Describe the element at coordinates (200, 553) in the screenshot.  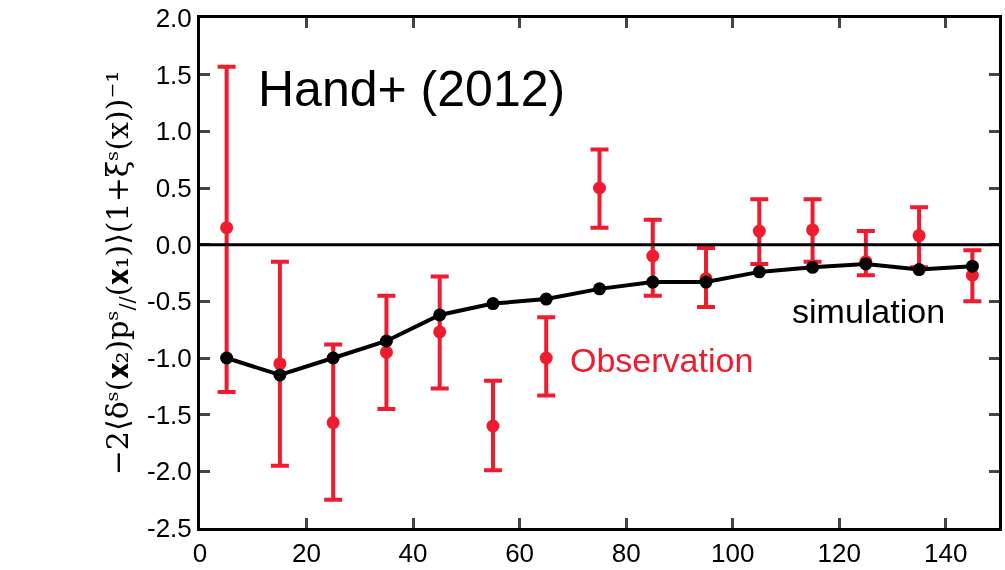
I see `x-tick-label: 0` at that location.